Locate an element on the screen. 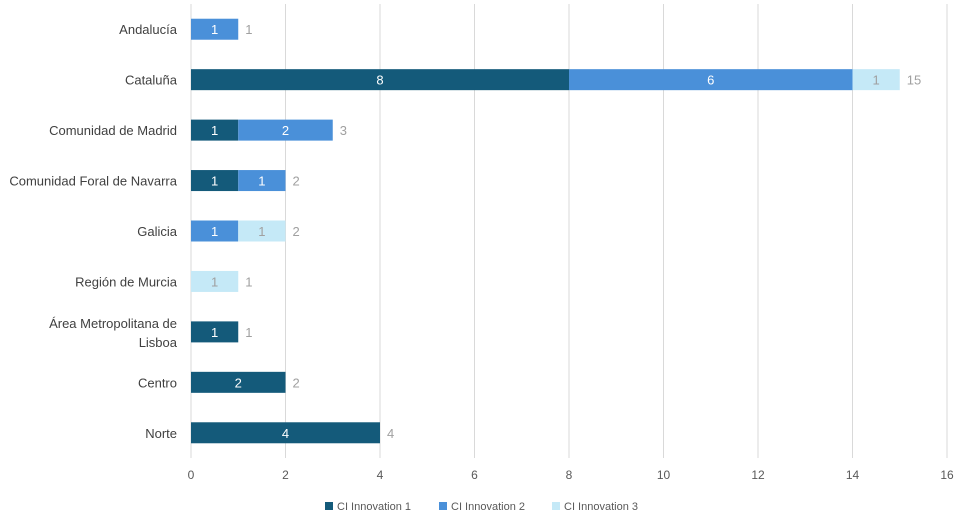 Image resolution: width=955 pixels, height=517 pixels. category-label: Galicia is located at coordinates (157, 231).